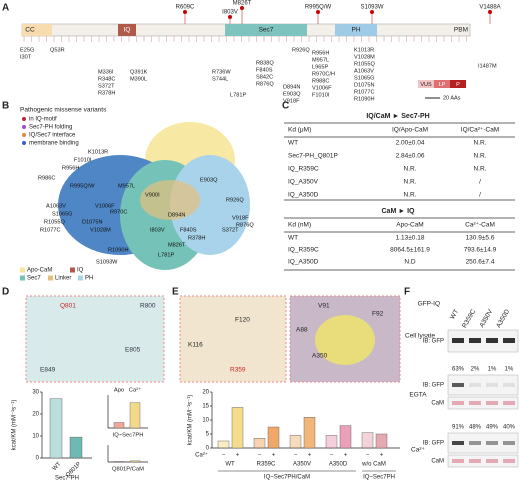 The width and height of the screenshot is (520, 482). Describe the element at coordinates (188, 230) in the screenshot. I see `residue-label: F840S` at that location.